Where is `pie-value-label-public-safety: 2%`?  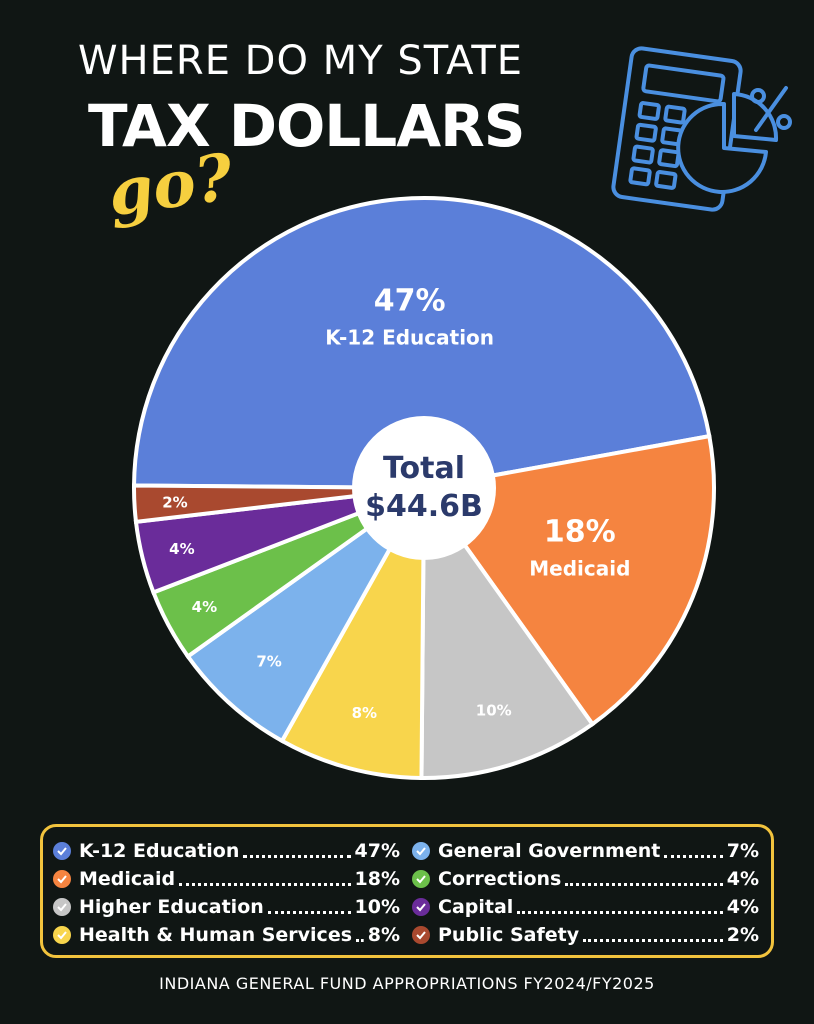 pie-value-label-public-safety: 2% is located at coordinates (174, 502).